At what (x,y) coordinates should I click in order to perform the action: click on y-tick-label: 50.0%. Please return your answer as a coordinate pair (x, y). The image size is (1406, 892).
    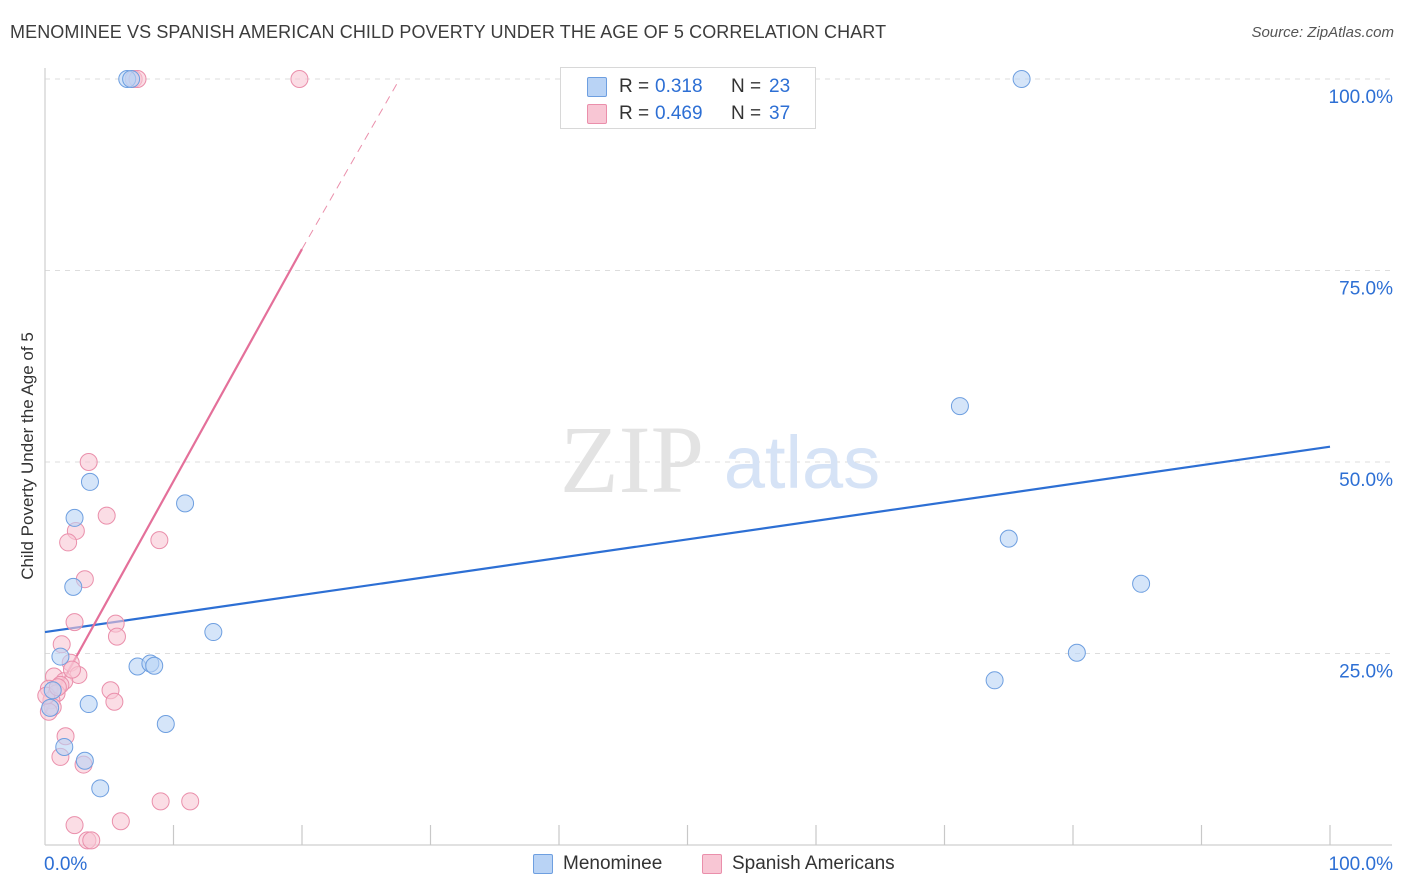
    Looking at the image, I should click on (1366, 480).